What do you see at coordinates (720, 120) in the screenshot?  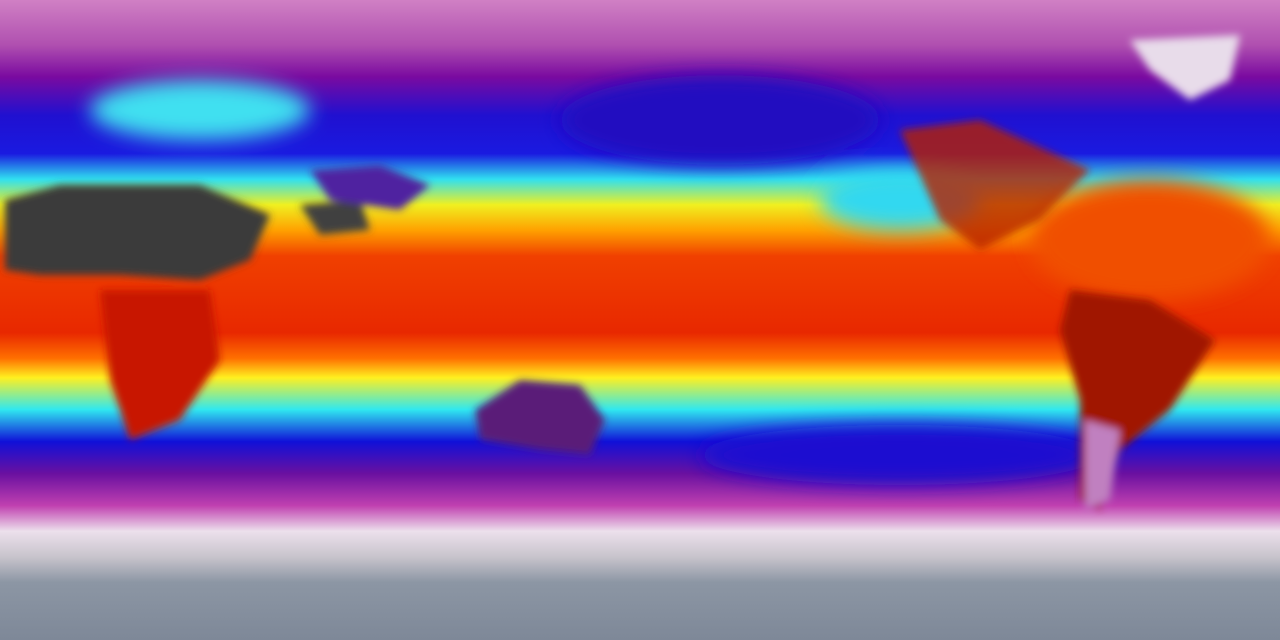 I see `north-pacific-dry-region` at bounding box center [720, 120].